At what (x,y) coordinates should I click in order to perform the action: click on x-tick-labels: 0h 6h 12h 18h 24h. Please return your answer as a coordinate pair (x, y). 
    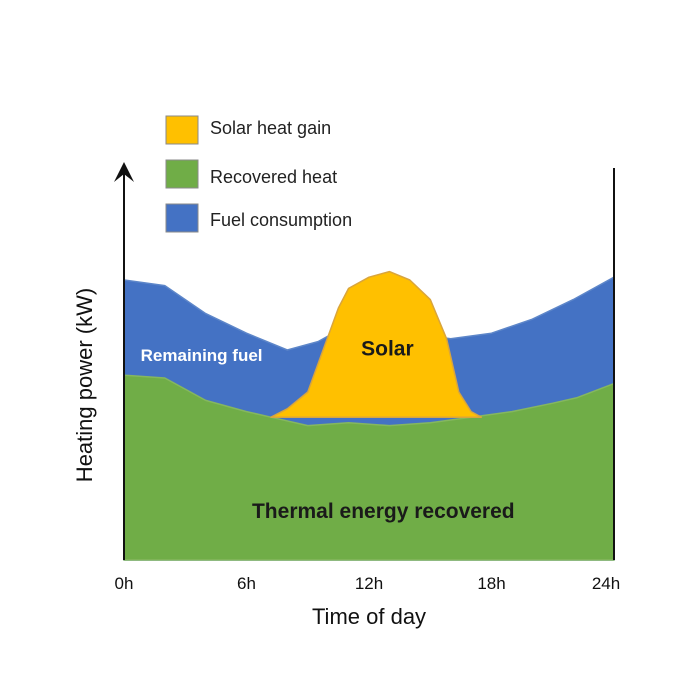
    Looking at the image, I should click on (368, 583).